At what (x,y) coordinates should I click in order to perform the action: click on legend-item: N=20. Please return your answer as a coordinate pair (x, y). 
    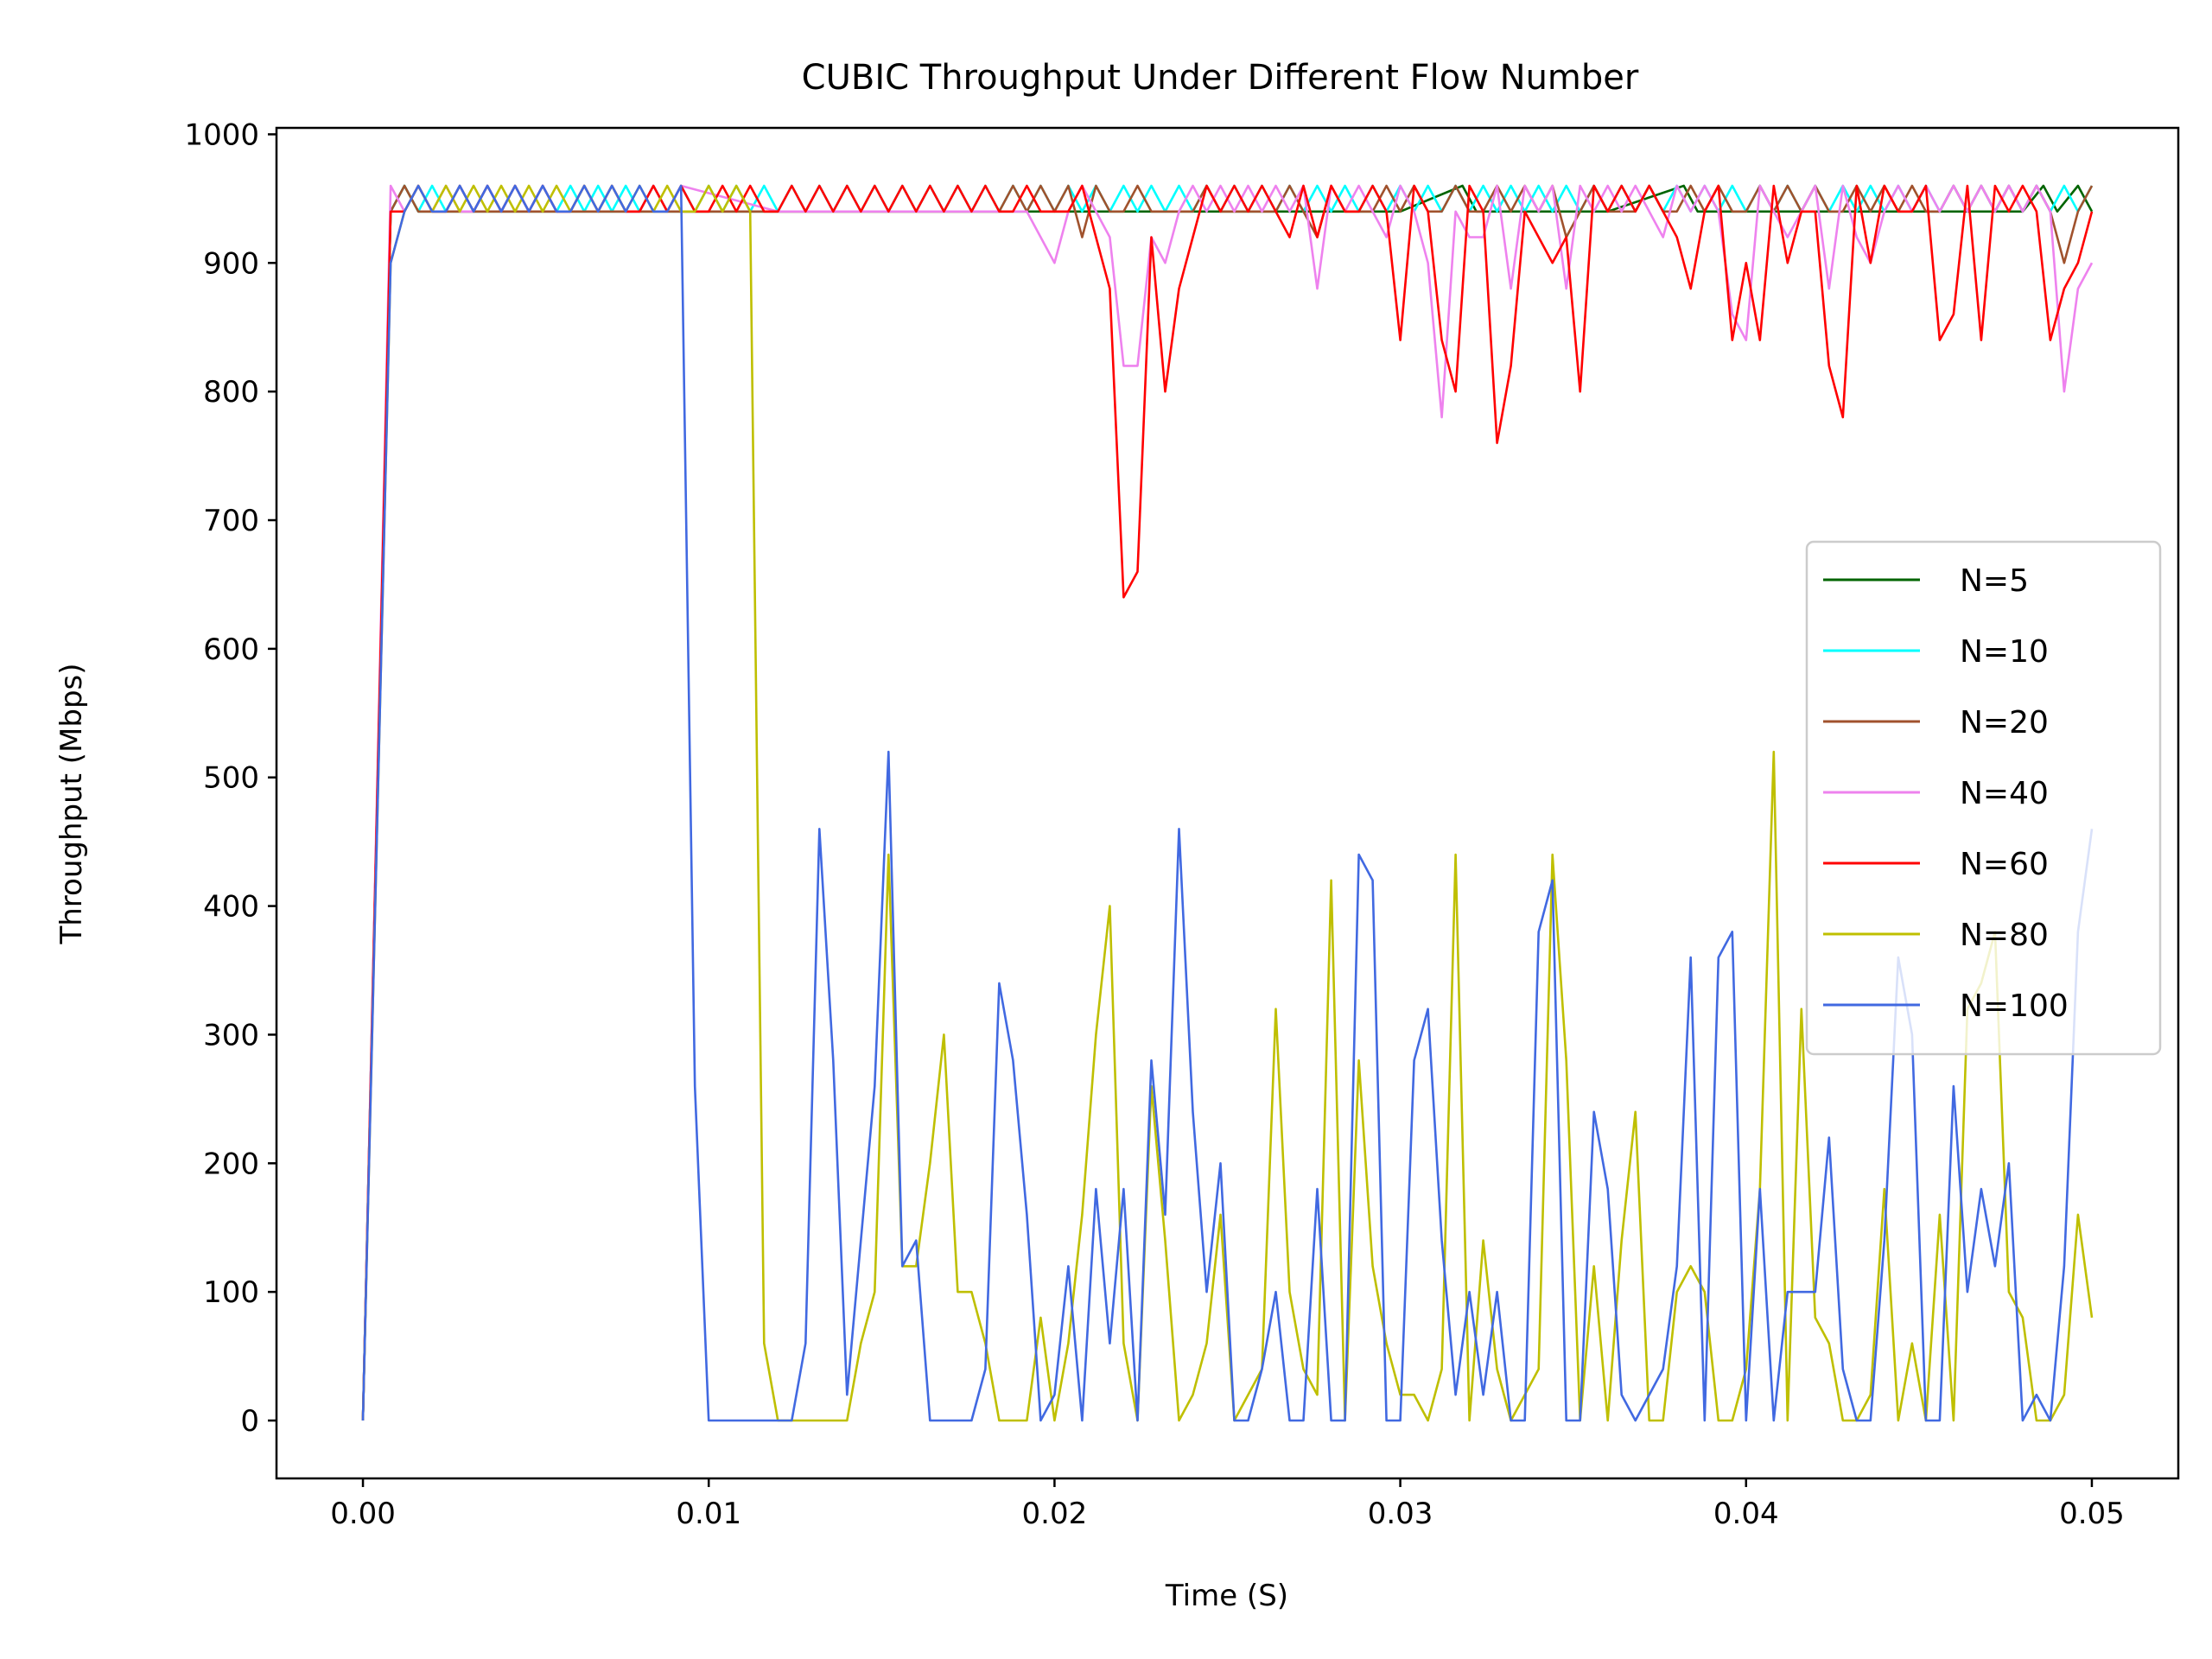
    Looking at the image, I should click on (1936, 723).